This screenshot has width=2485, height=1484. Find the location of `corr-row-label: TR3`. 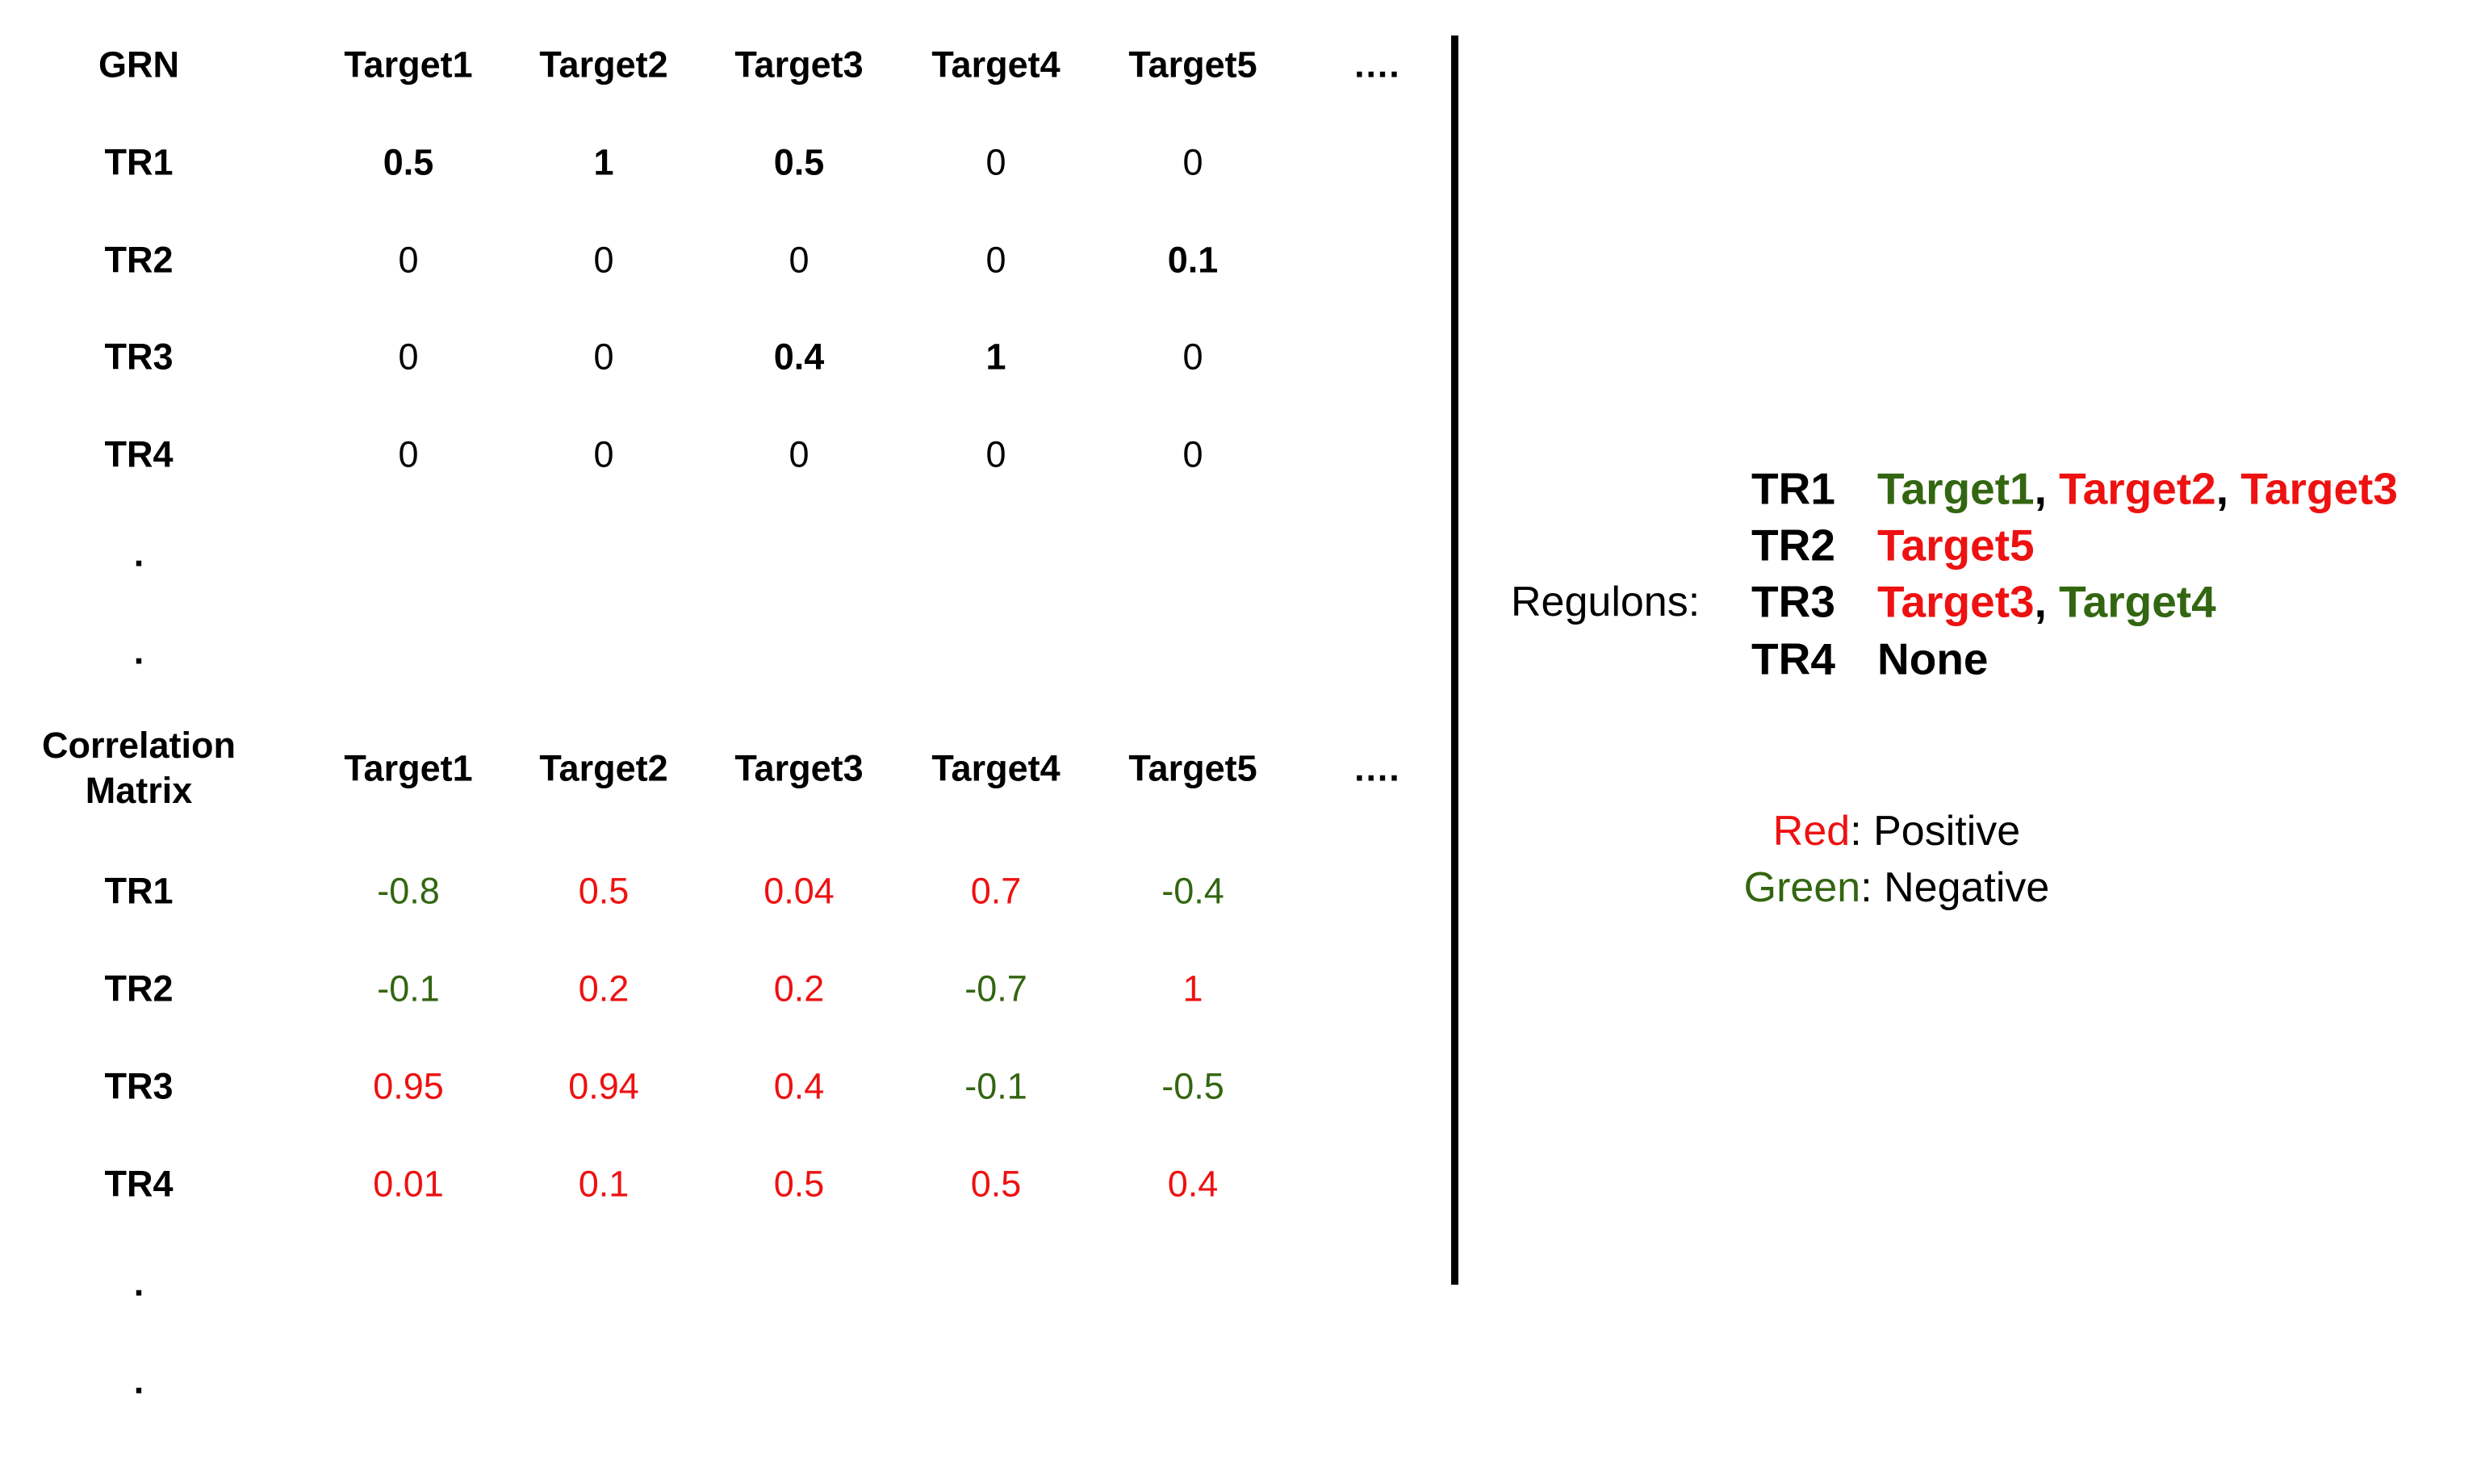

corr-row-label: TR3 is located at coordinates (139, 1086).